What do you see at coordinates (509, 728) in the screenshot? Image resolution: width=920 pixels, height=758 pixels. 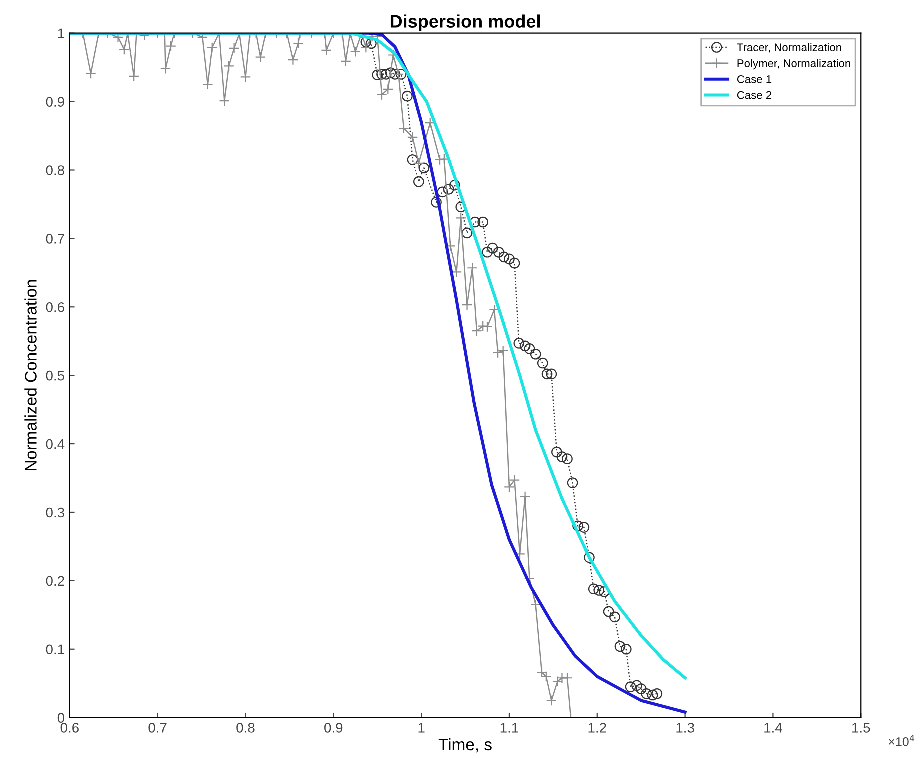 I see `x-tick-label: 1.1` at bounding box center [509, 728].